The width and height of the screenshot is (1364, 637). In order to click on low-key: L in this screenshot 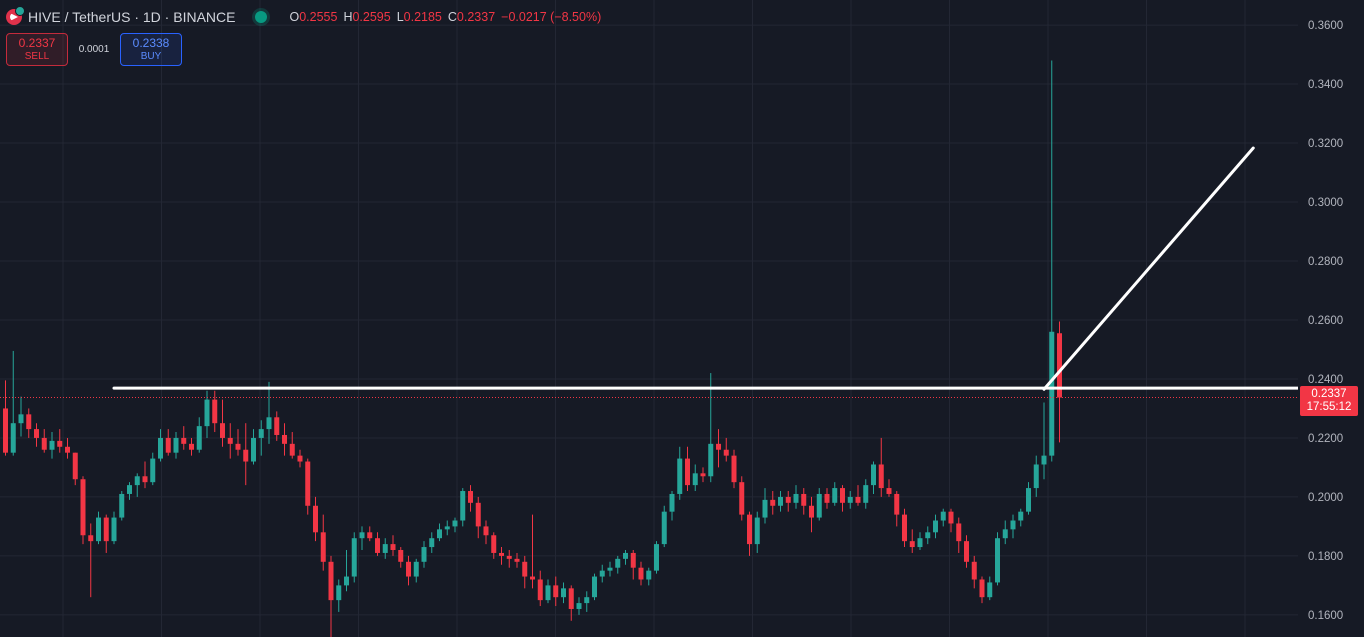, I will do `click(400, 17)`.